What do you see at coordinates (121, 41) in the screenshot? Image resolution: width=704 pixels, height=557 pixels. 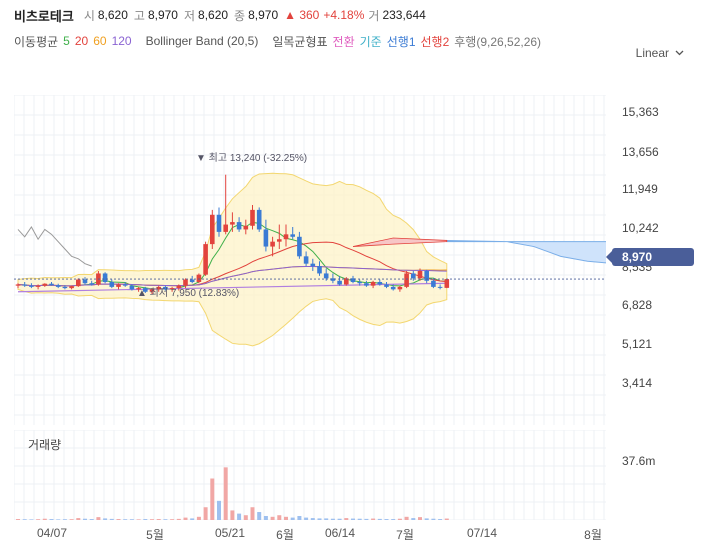 I see `ma120-label: 120` at bounding box center [121, 41].